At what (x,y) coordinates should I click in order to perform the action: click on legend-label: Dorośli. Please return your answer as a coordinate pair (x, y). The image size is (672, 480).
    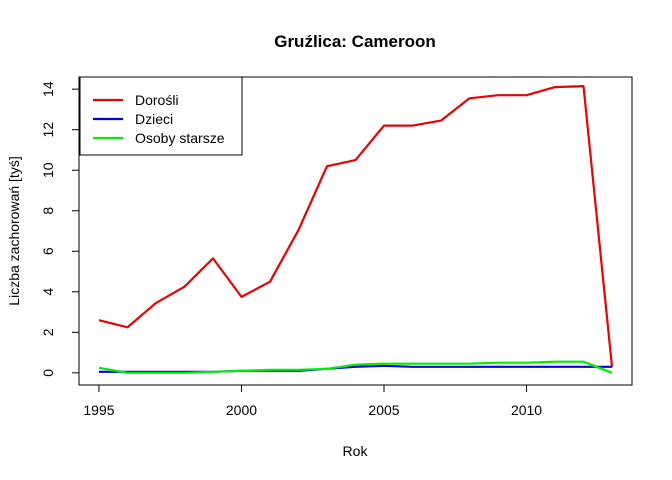
    Looking at the image, I should click on (157, 100).